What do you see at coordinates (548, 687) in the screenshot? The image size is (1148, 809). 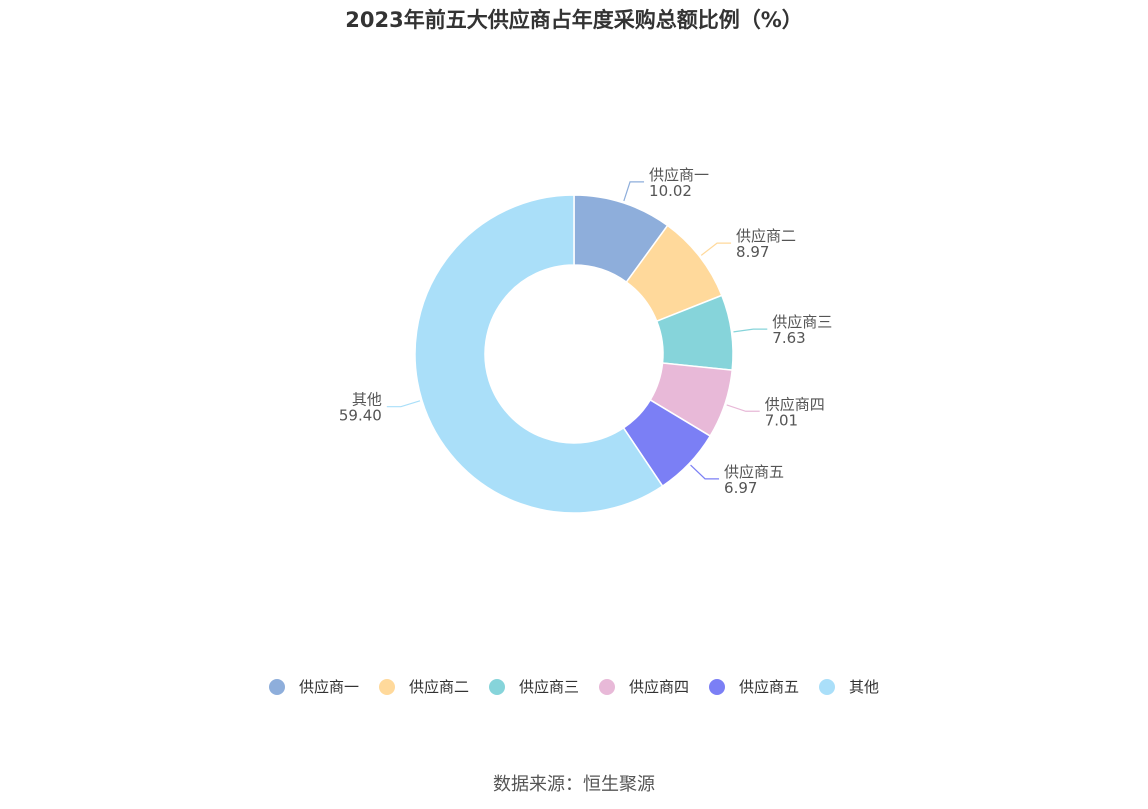 I see `legend-label: 供应商三` at bounding box center [548, 687].